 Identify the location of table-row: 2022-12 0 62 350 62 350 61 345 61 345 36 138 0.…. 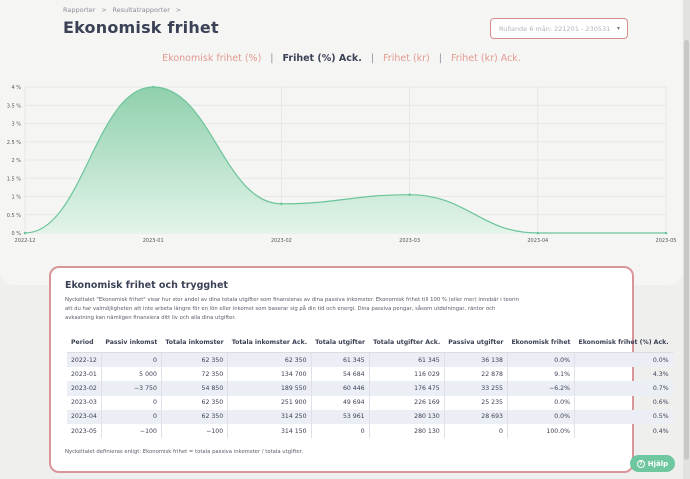
(370, 360).